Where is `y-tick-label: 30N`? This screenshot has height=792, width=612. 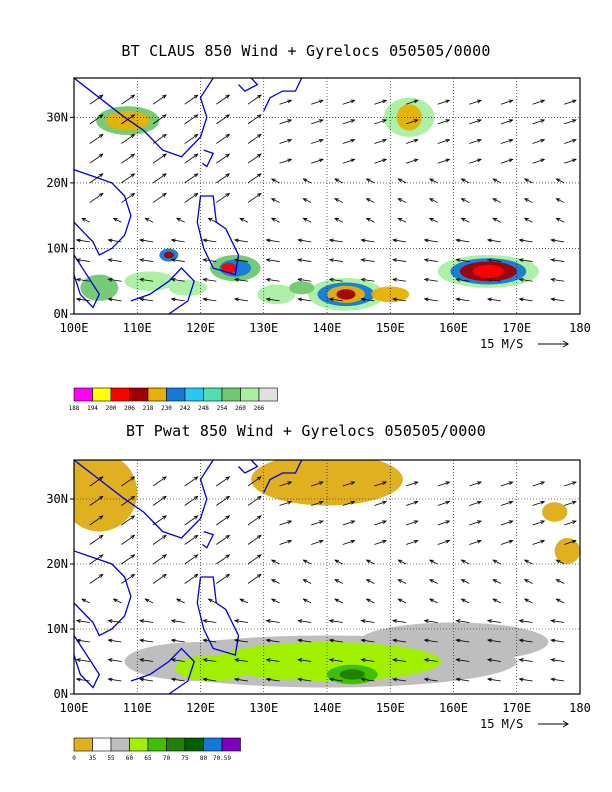 y-tick-label: 30N is located at coordinates (57, 117).